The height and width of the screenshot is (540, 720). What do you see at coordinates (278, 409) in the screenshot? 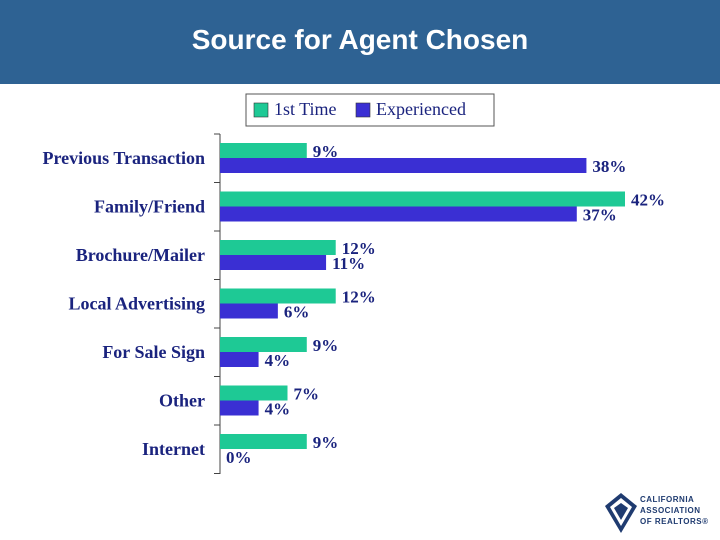
I see `data-label-experienced-other: 4%` at bounding box center [278, 409].